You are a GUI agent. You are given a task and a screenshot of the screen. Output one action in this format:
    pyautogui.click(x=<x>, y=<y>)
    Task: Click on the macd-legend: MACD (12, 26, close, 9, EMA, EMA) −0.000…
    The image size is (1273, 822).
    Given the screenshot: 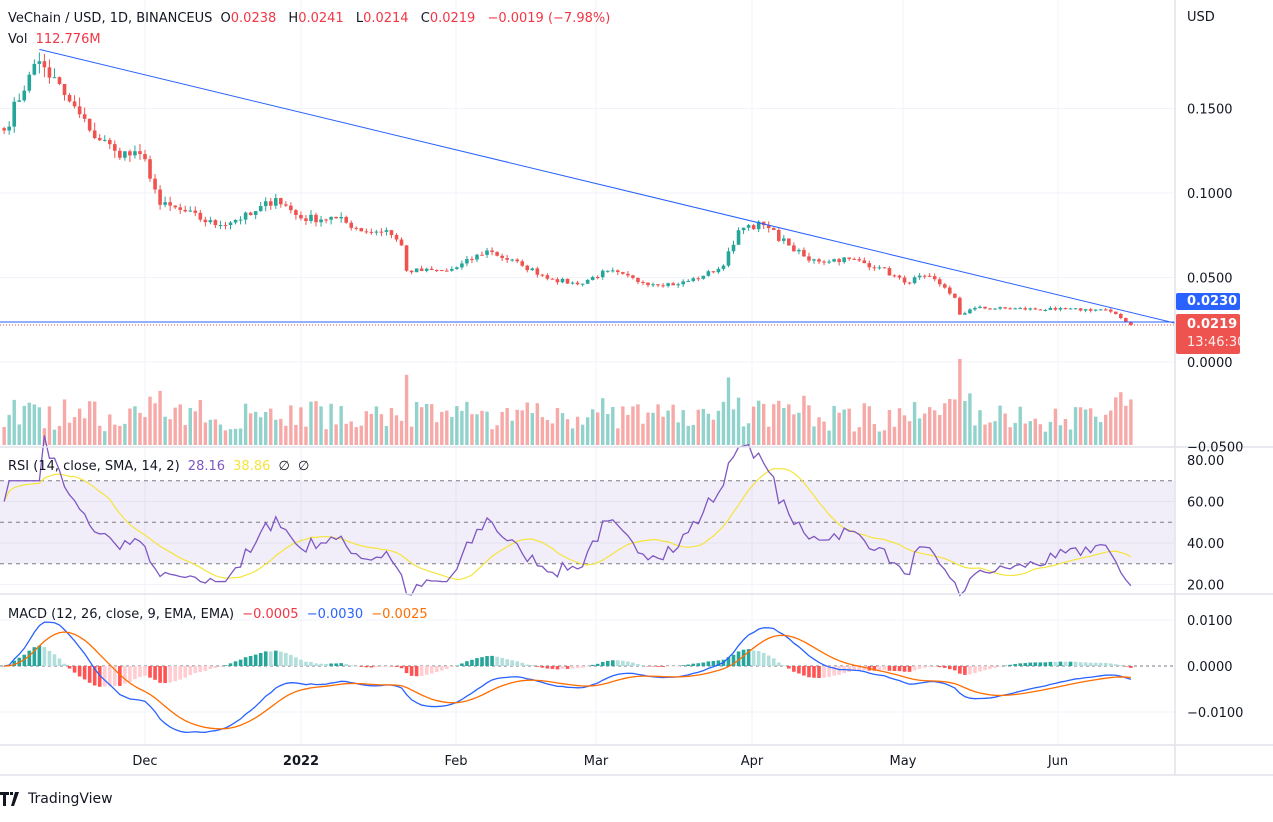 What is the action you would take?
    pyautogui.click(x=220, y=614)
    